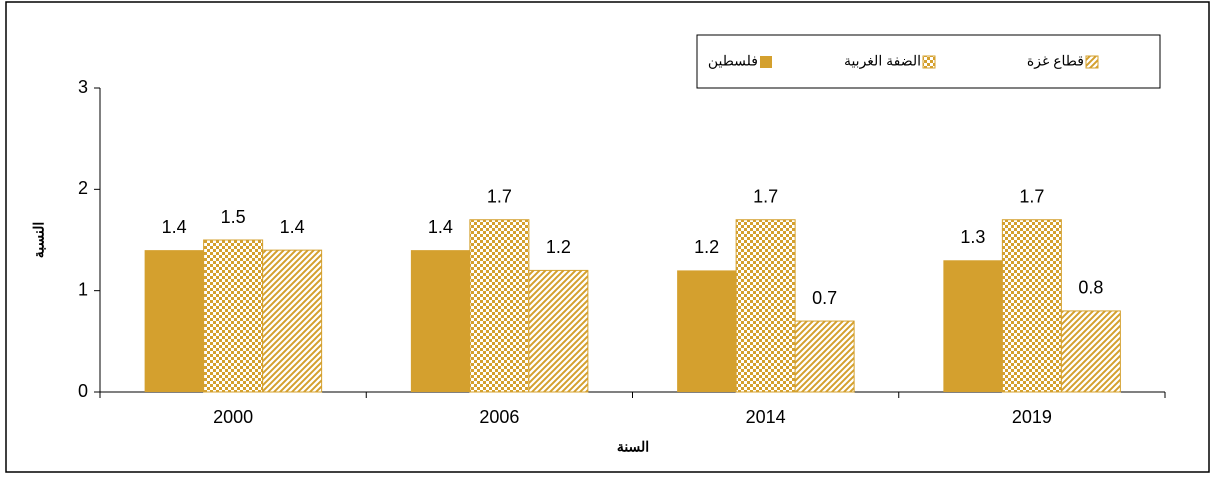 The width and height of the screenshot is (1215, 480). I want to click on y-axis-label: النسبة, so click(39, 240).